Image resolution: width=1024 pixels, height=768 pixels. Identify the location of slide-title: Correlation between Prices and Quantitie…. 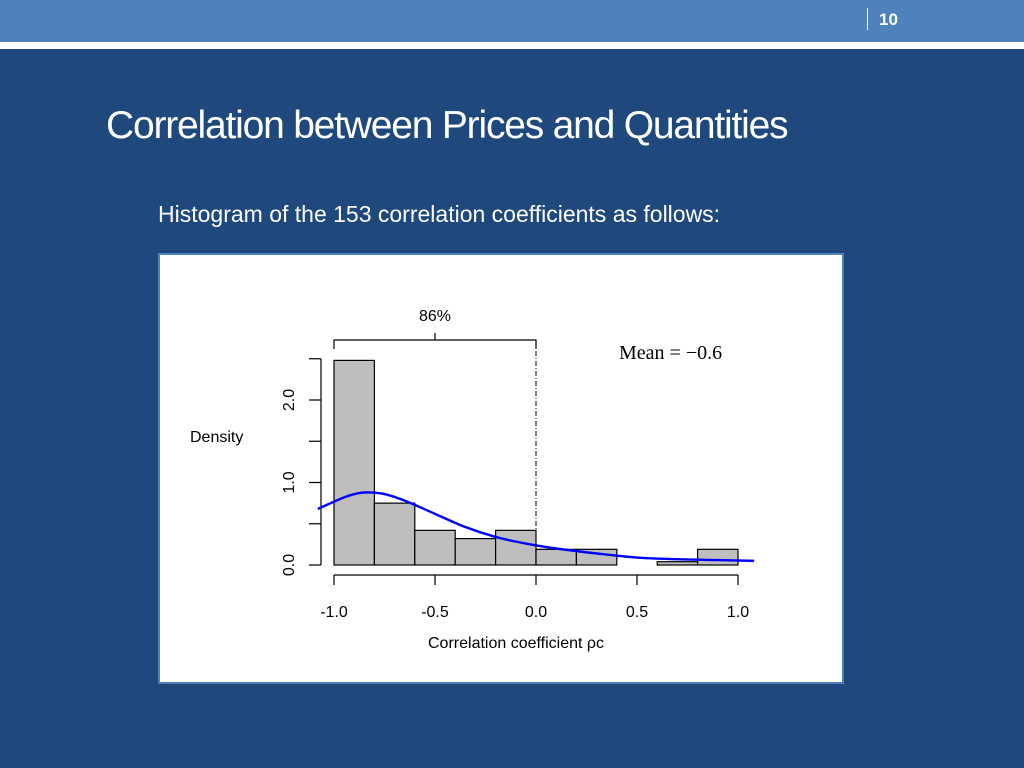
(447, 125).